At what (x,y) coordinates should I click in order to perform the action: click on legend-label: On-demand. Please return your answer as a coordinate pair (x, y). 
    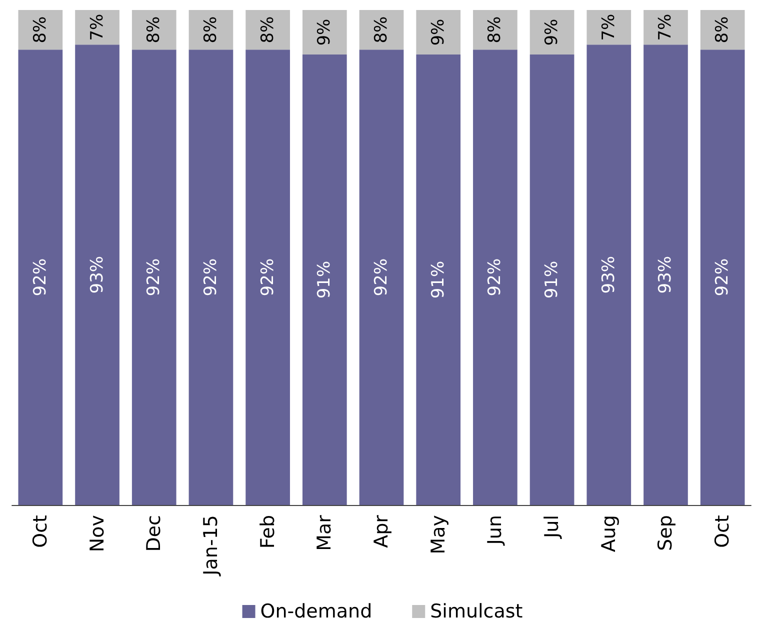
    Looking at the image, I should click on (316, 611).